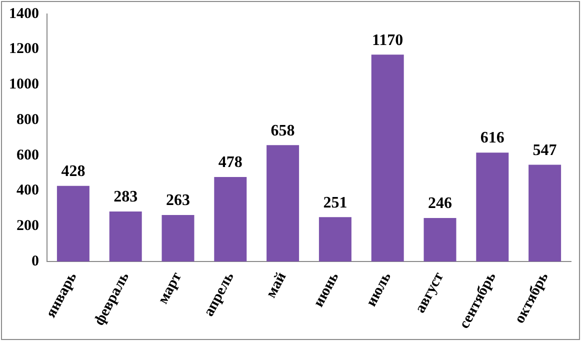 Image resolution: width=581 pixels, height=341 pixels. I want to click on y-tick-label: 600, so click(27, 155).